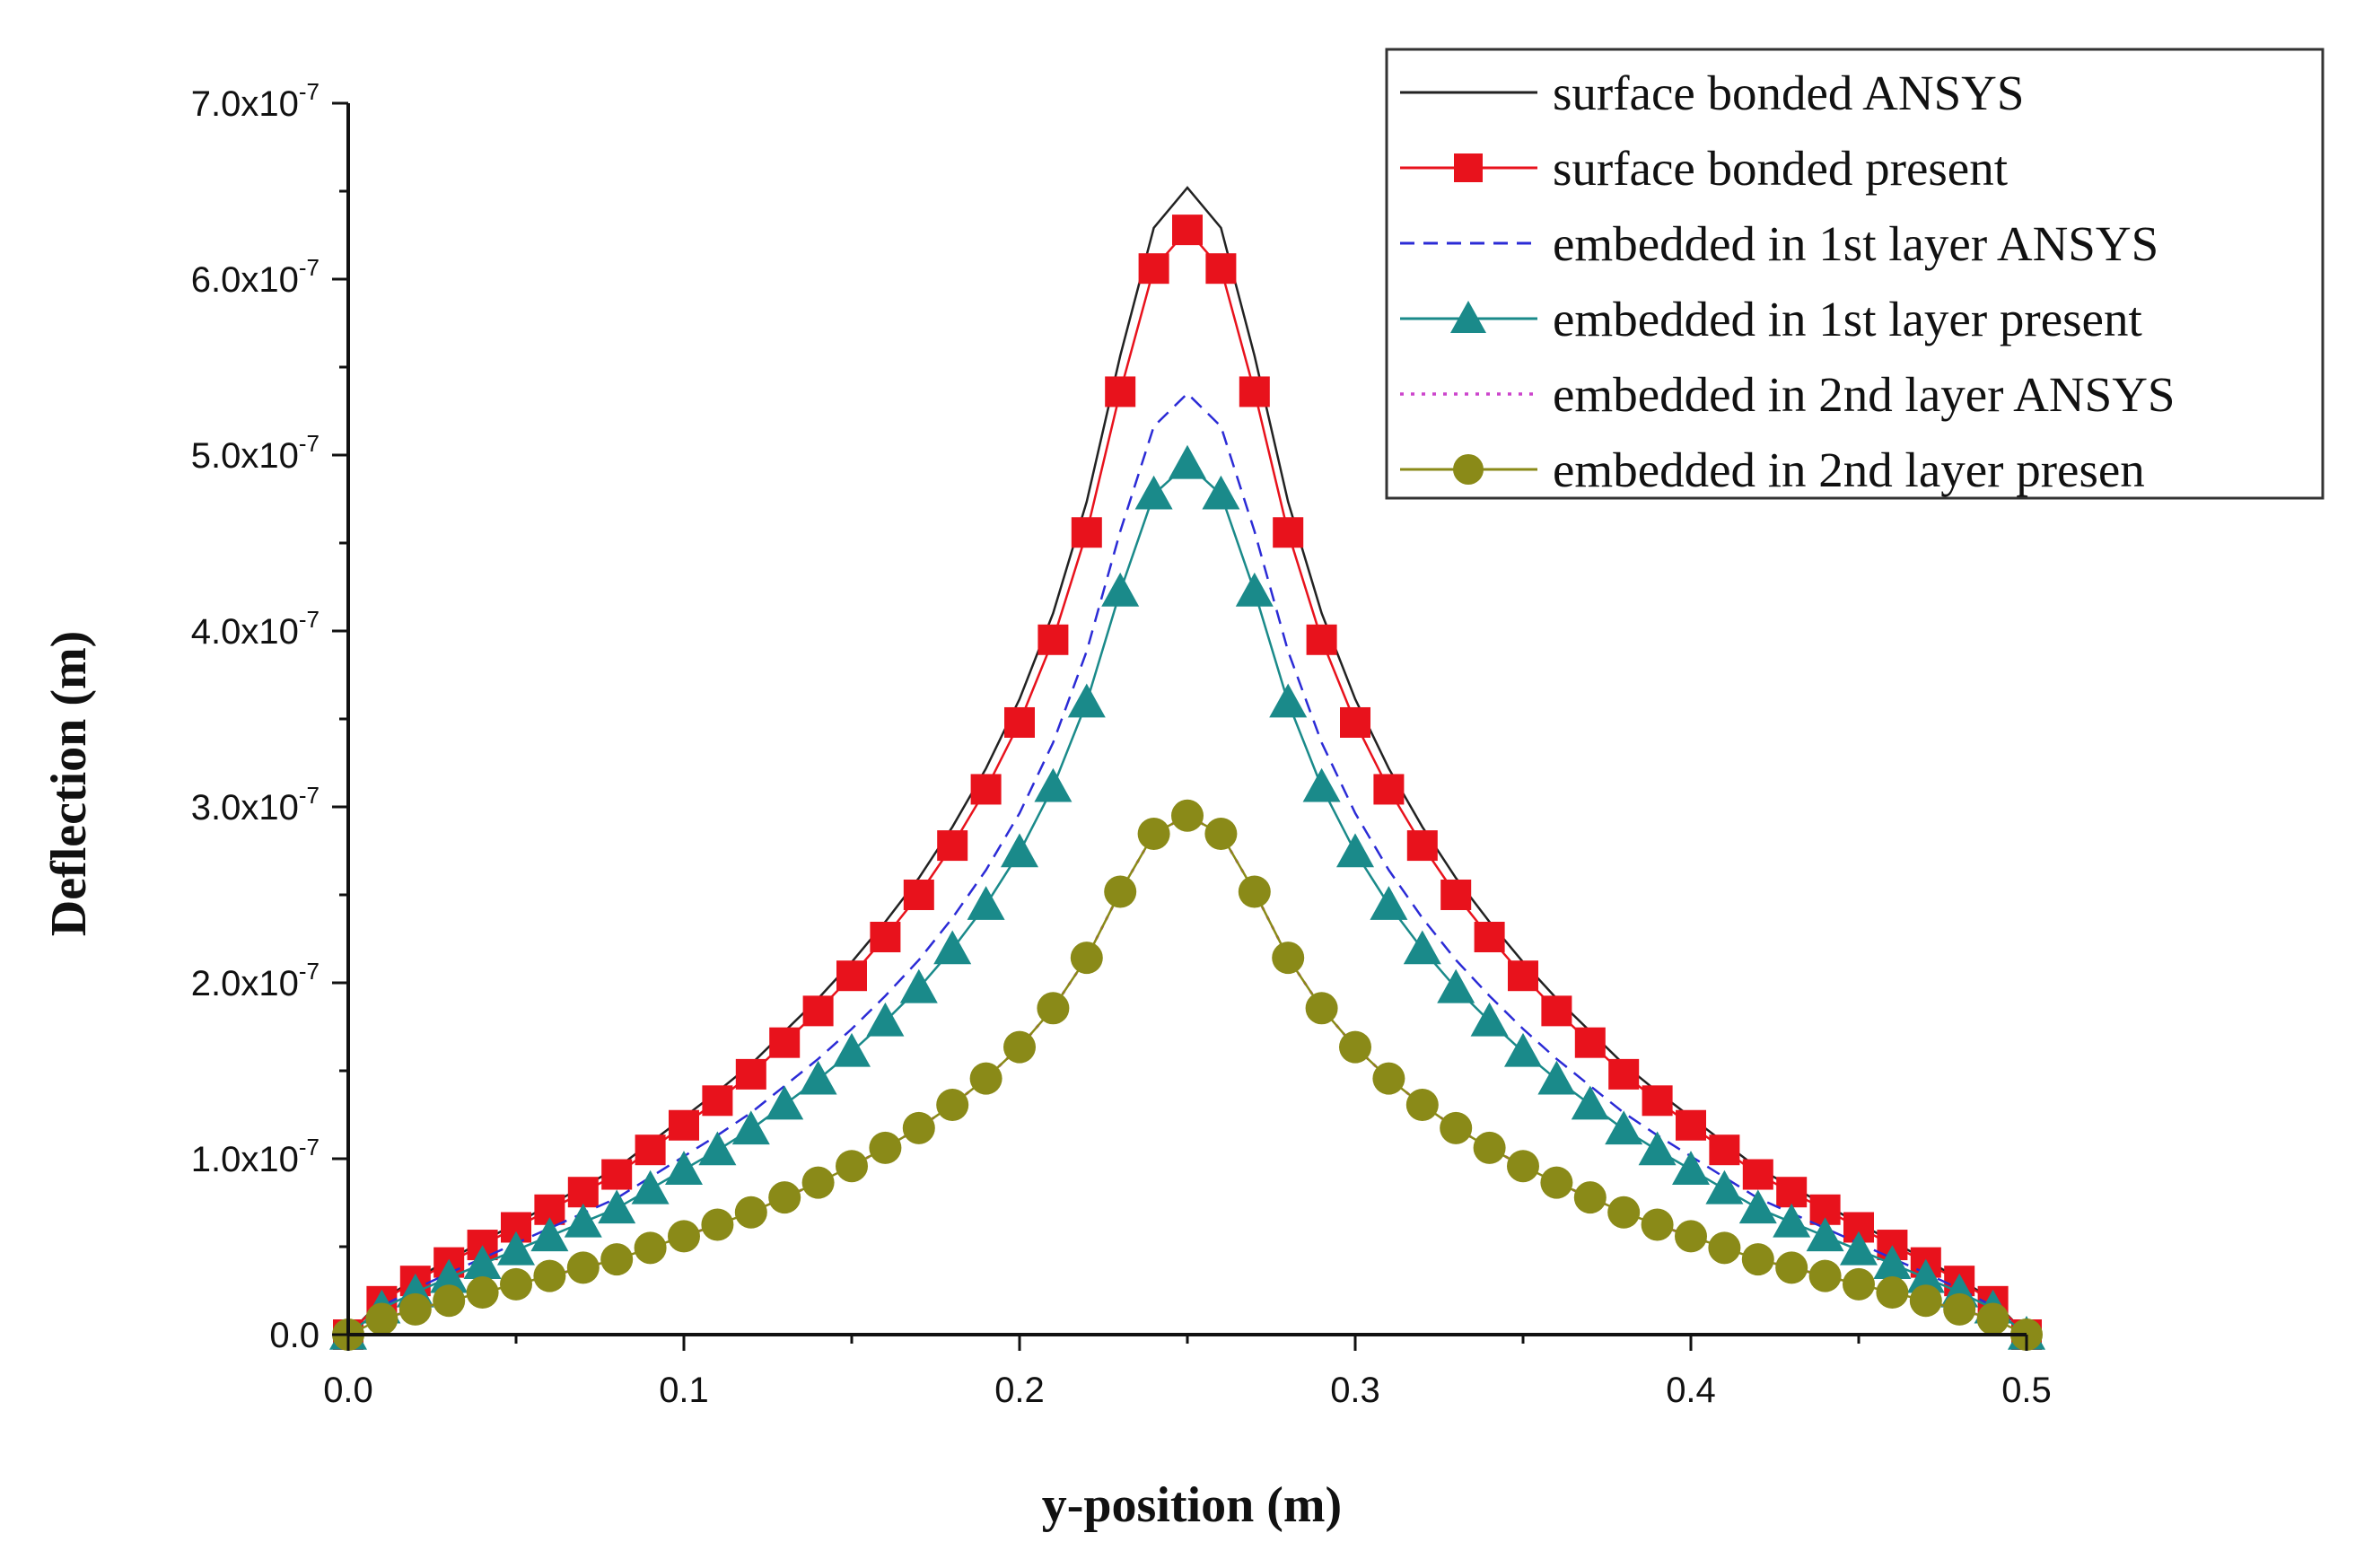 The height and width of the screenshot is (1568, 2364). What do you see at coordinates (1468, 167) in the screenshot?
I see `legend-marker-square` at bounding box center [1468, 167].